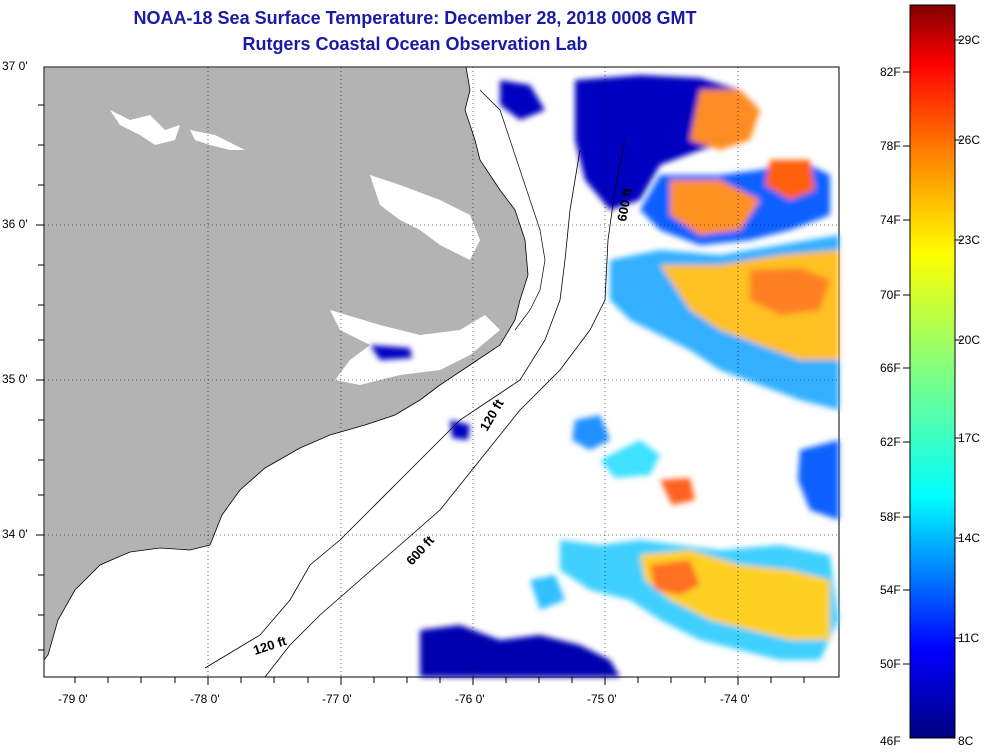 The height and width of the screenshot is (754, 984). Describe the element at coordinates (890, 368) in the screenshot. I see `colorbar-f-label: 66F` at that location.